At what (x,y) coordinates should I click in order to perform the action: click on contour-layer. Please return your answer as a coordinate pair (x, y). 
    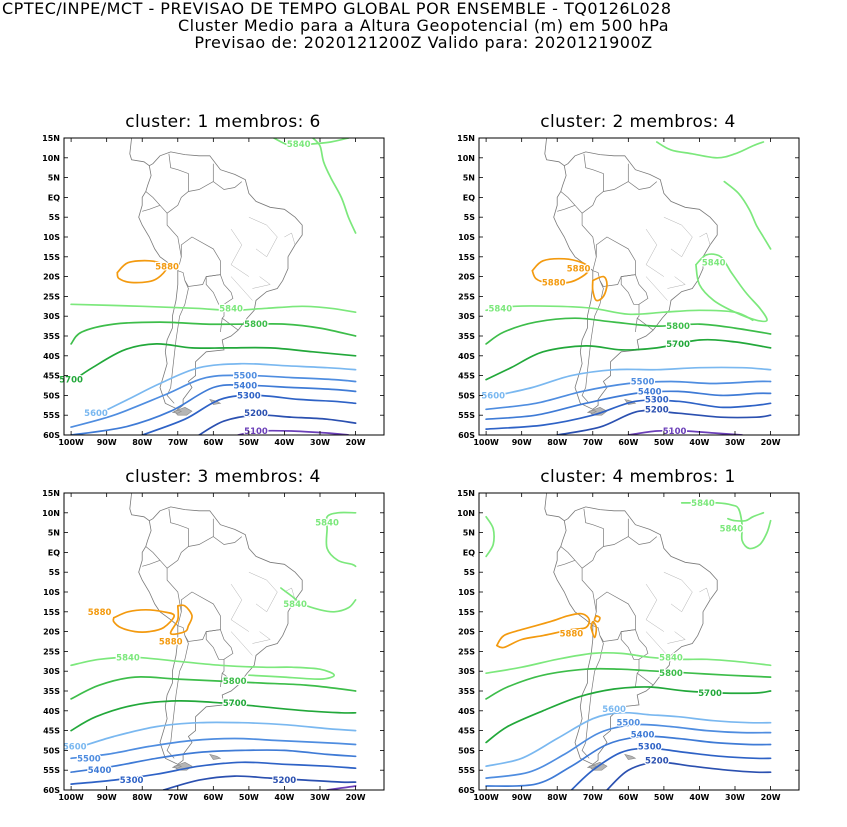
    Looking at the image, I should click on (628, 645).